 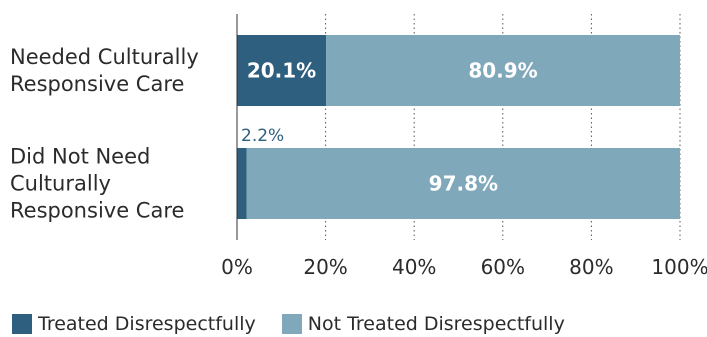 I want to click on data-label-0-1: 2.2%, so click(x=262, y=136).